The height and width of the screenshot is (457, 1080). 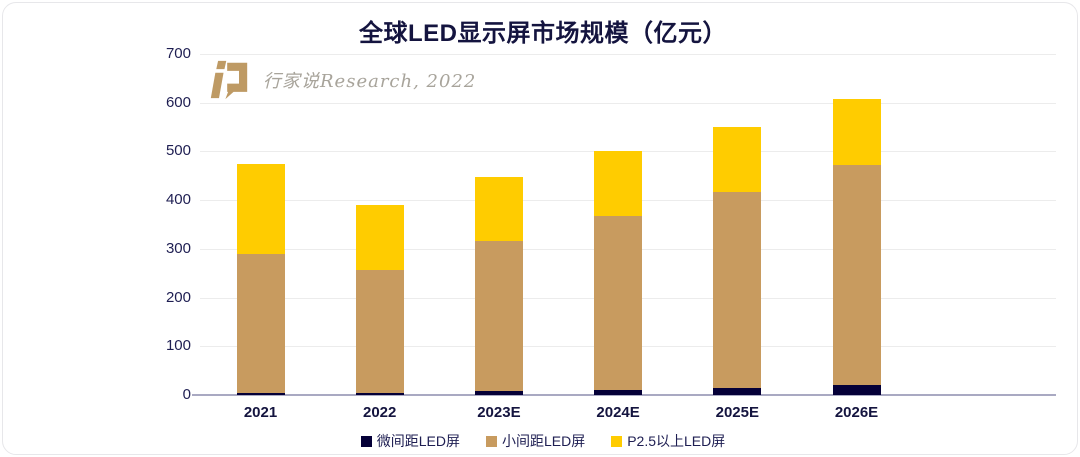 I want to click on x-axis-tick-label: 2026E, so click(x=856, y=412).